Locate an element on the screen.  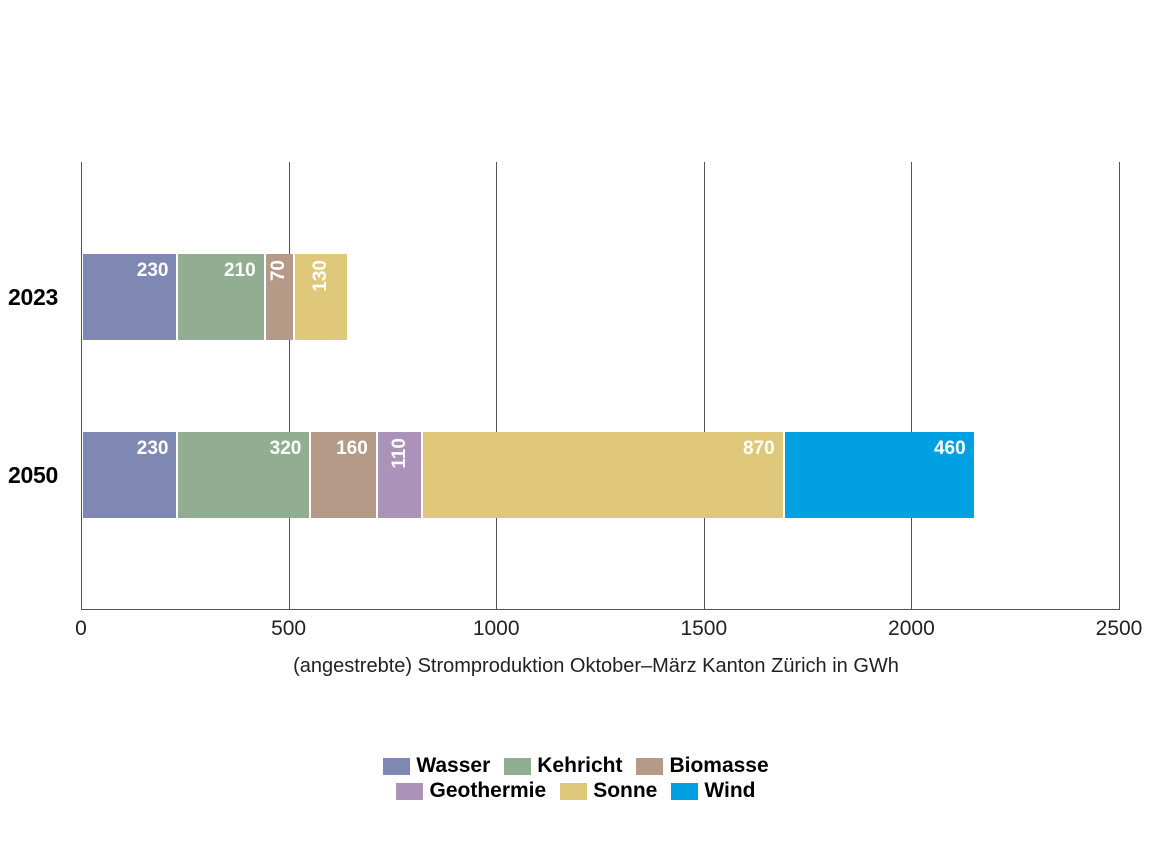
category-label: 2050 is located at coordinates (33, 475).